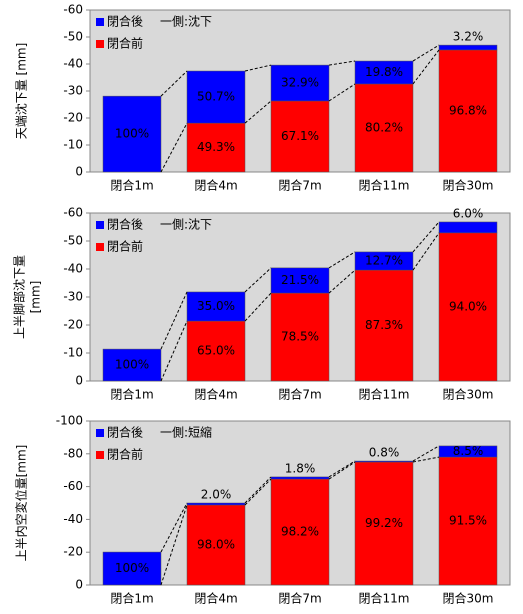 This screenshot has width=523, height=614. I want to click on data-label: 50.7%, so click(216, 97).